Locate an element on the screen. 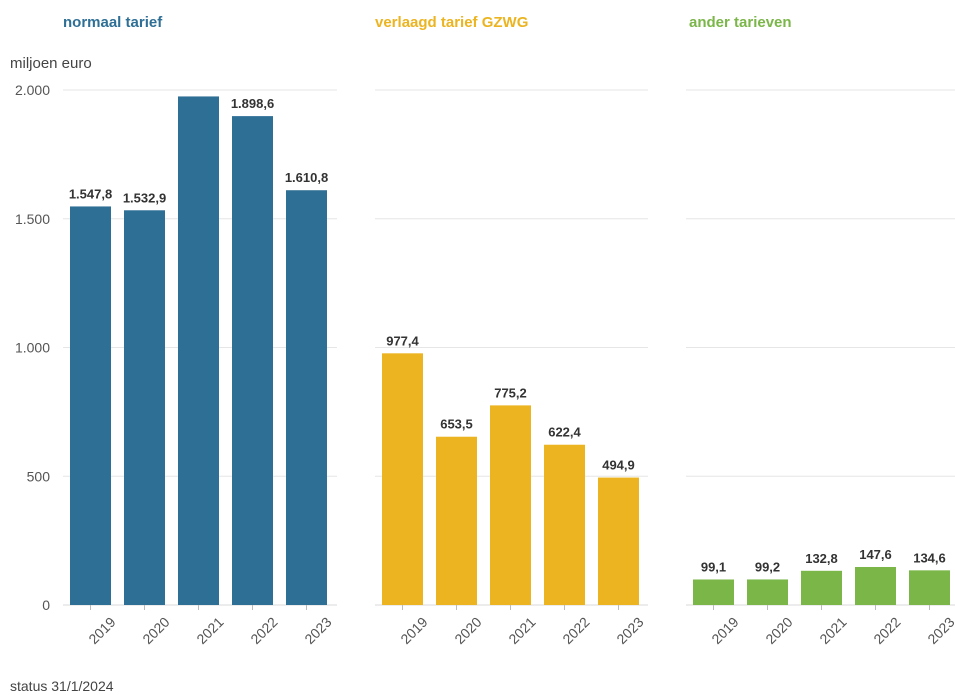  value-label: 1.532,9 is located at coordinates (144, 197).